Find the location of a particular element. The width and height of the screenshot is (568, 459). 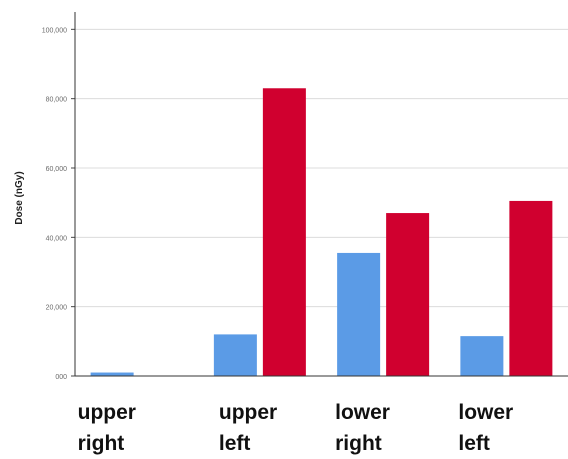

y-tick-label: 40,000 is located at coordinates (57, 238).